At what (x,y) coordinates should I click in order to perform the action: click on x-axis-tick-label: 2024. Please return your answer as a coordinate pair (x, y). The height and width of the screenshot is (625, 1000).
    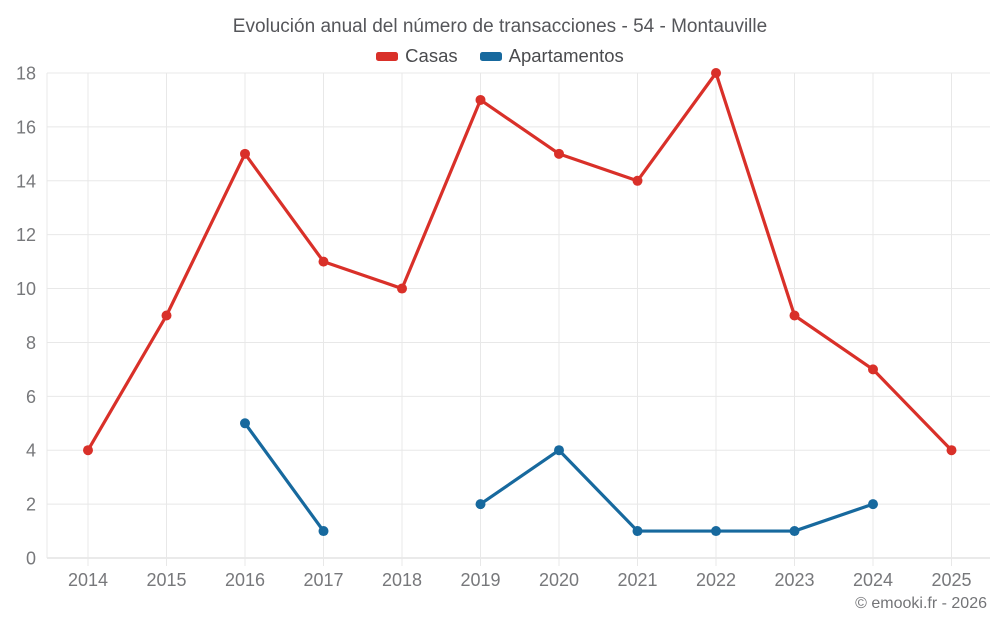
    Looking at the image, I should click on (873, 580).